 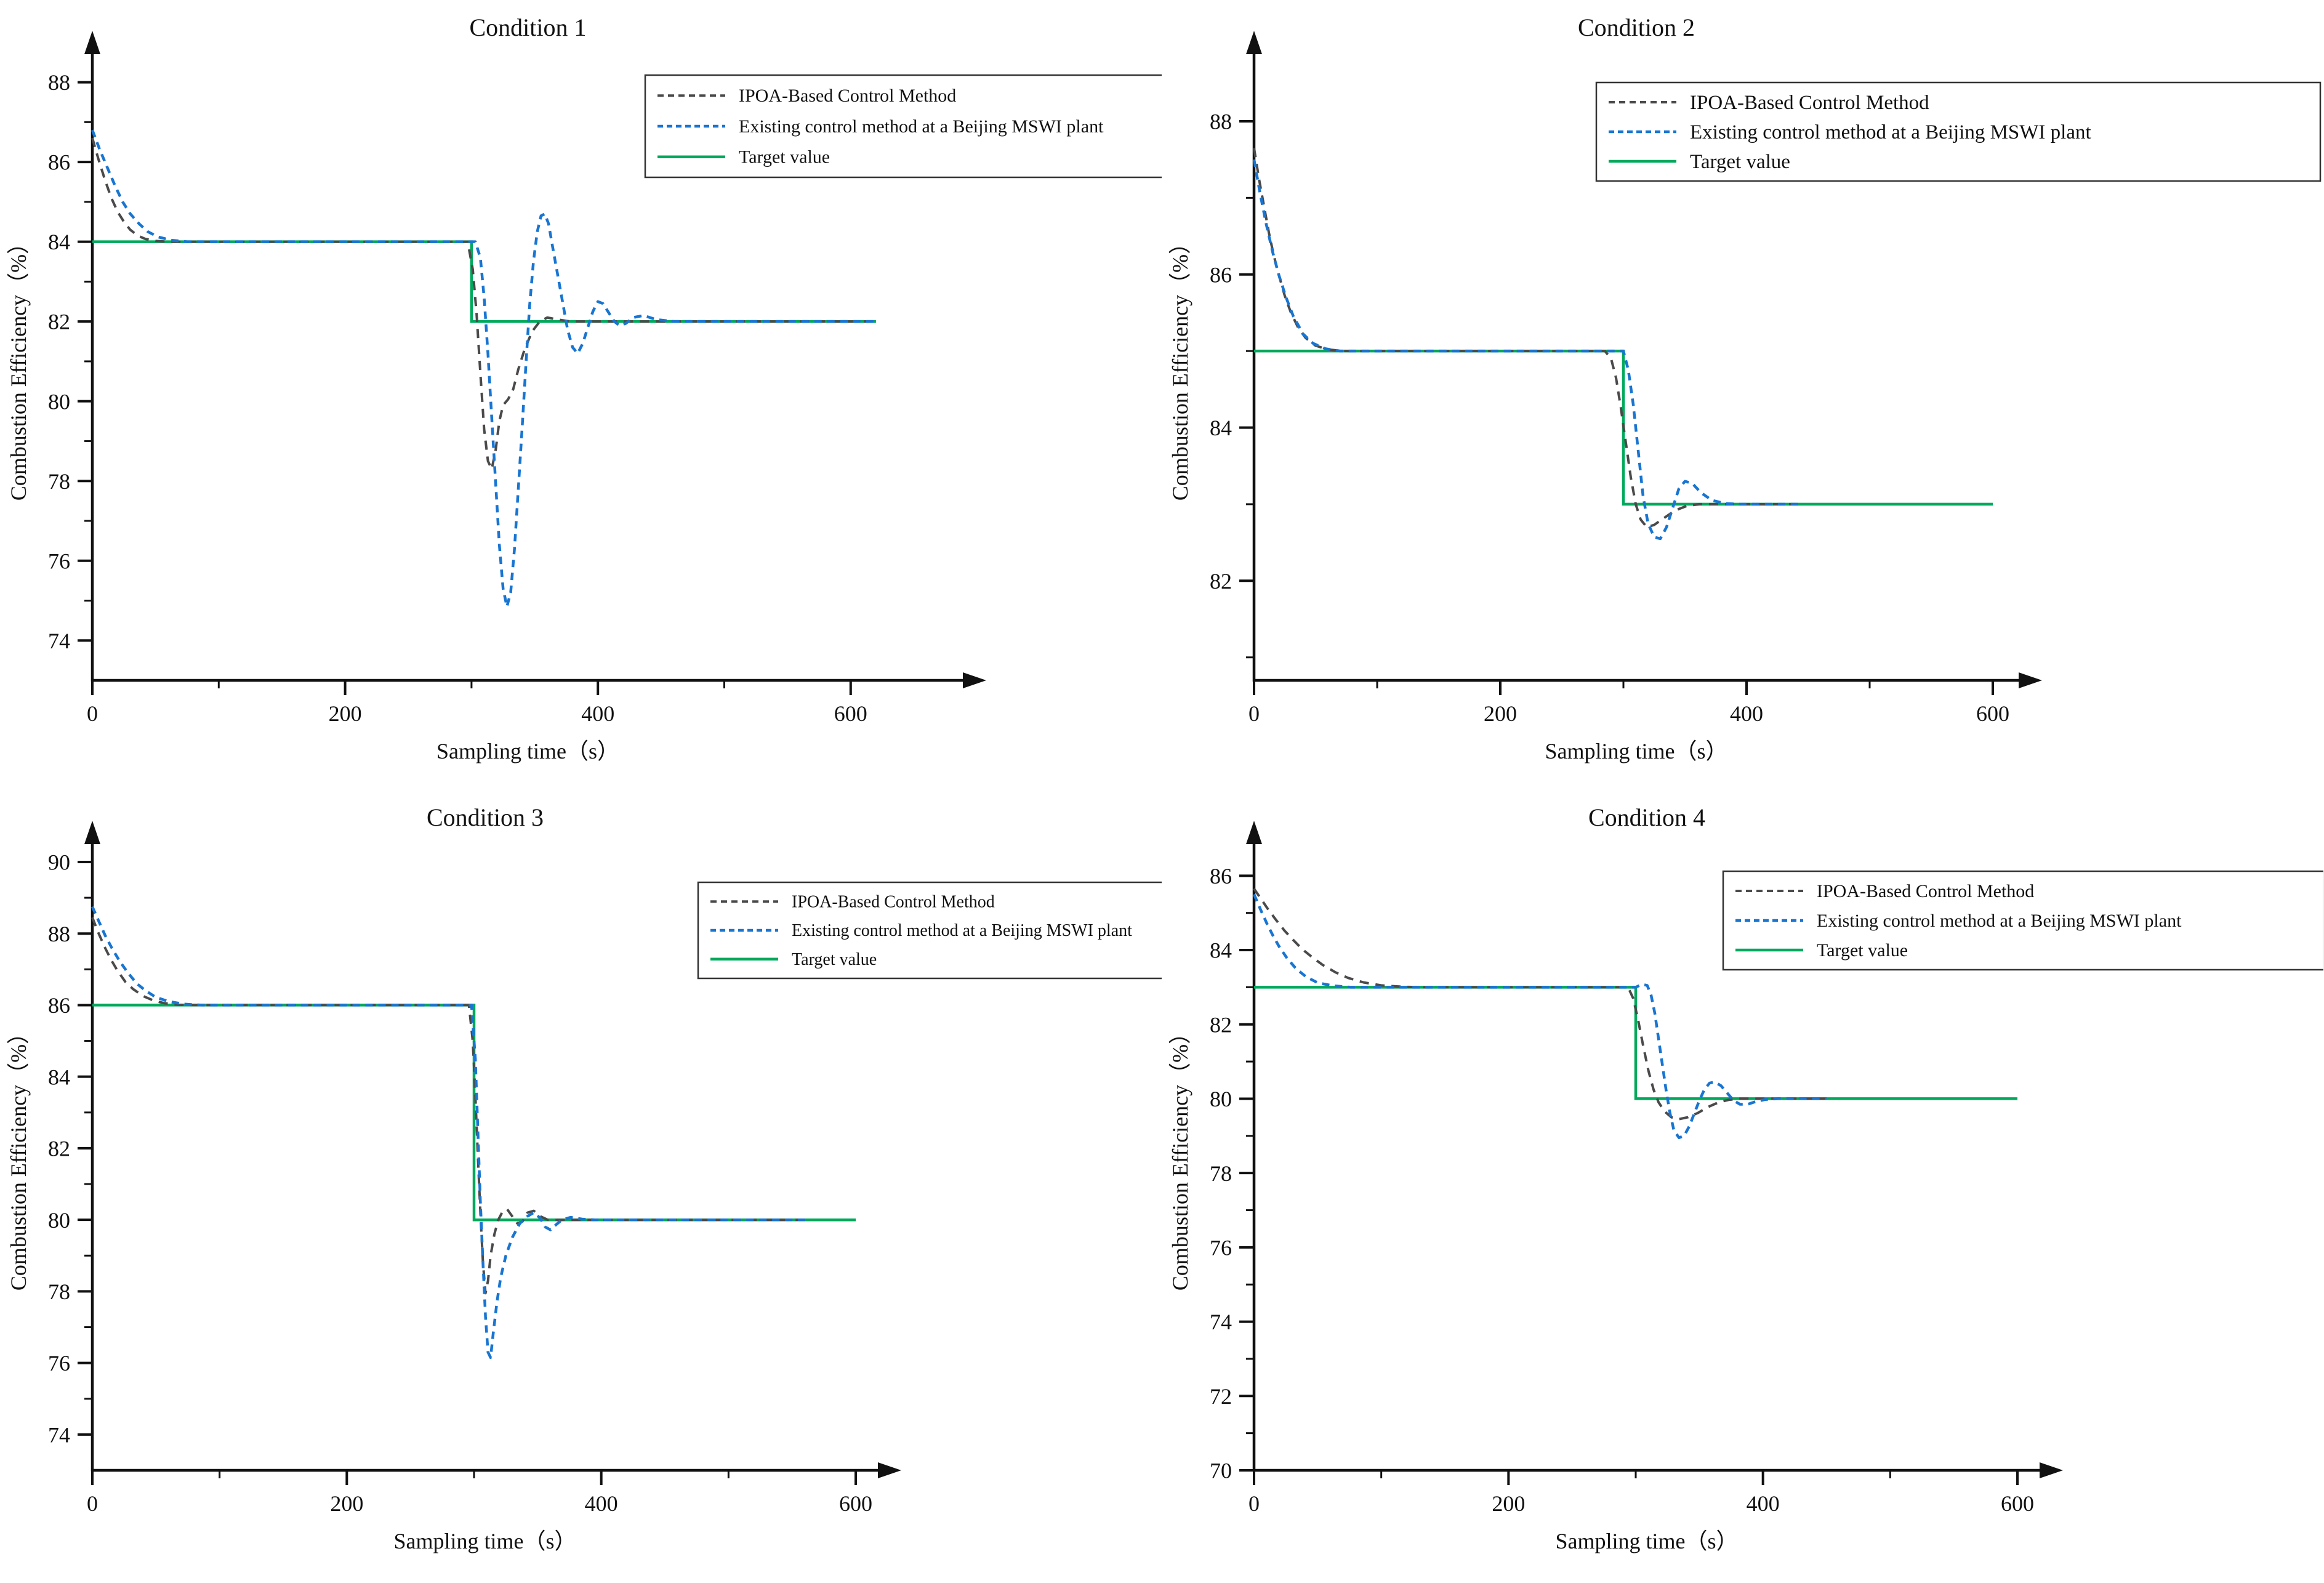 What do you see at coordinates (485, 817) in the screenshot?
I see `chart-title: Condition 3` at bounding box center [485, 817].